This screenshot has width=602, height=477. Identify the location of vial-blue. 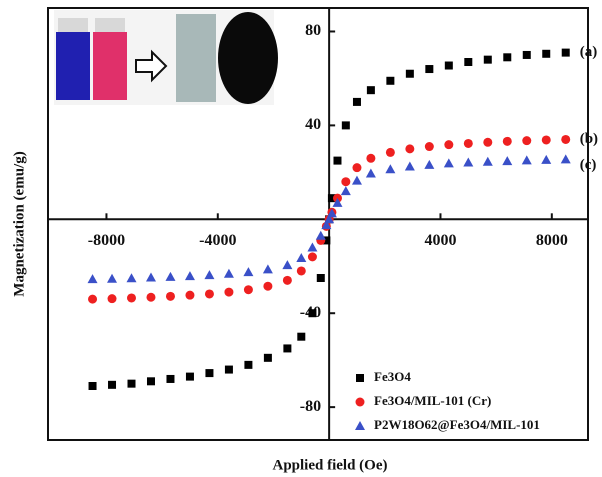
(73, 66).